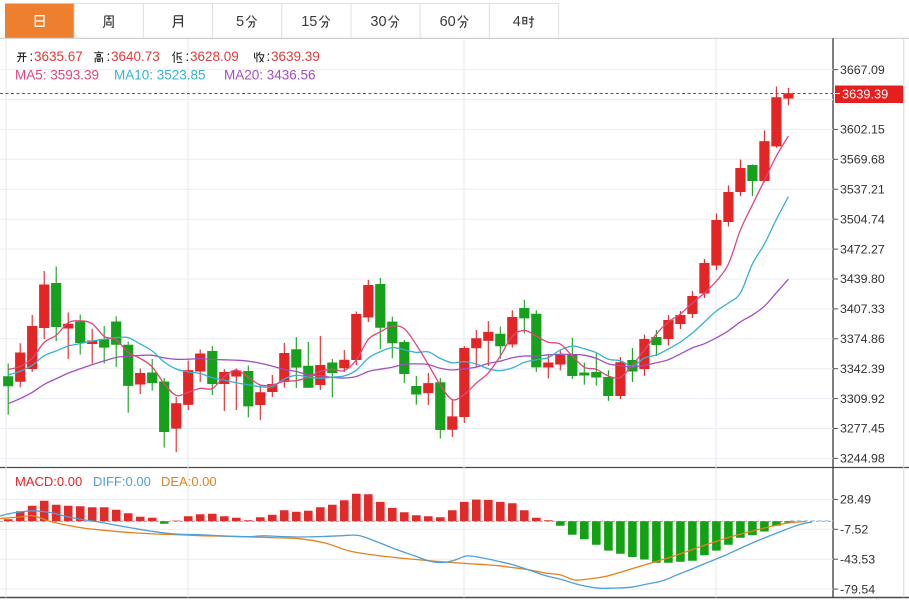 The width and height of the screenshot is (909, 601). Describe the element at coordinates (240, 22) in the screenshot. I see `svg-text: 5` at that location.